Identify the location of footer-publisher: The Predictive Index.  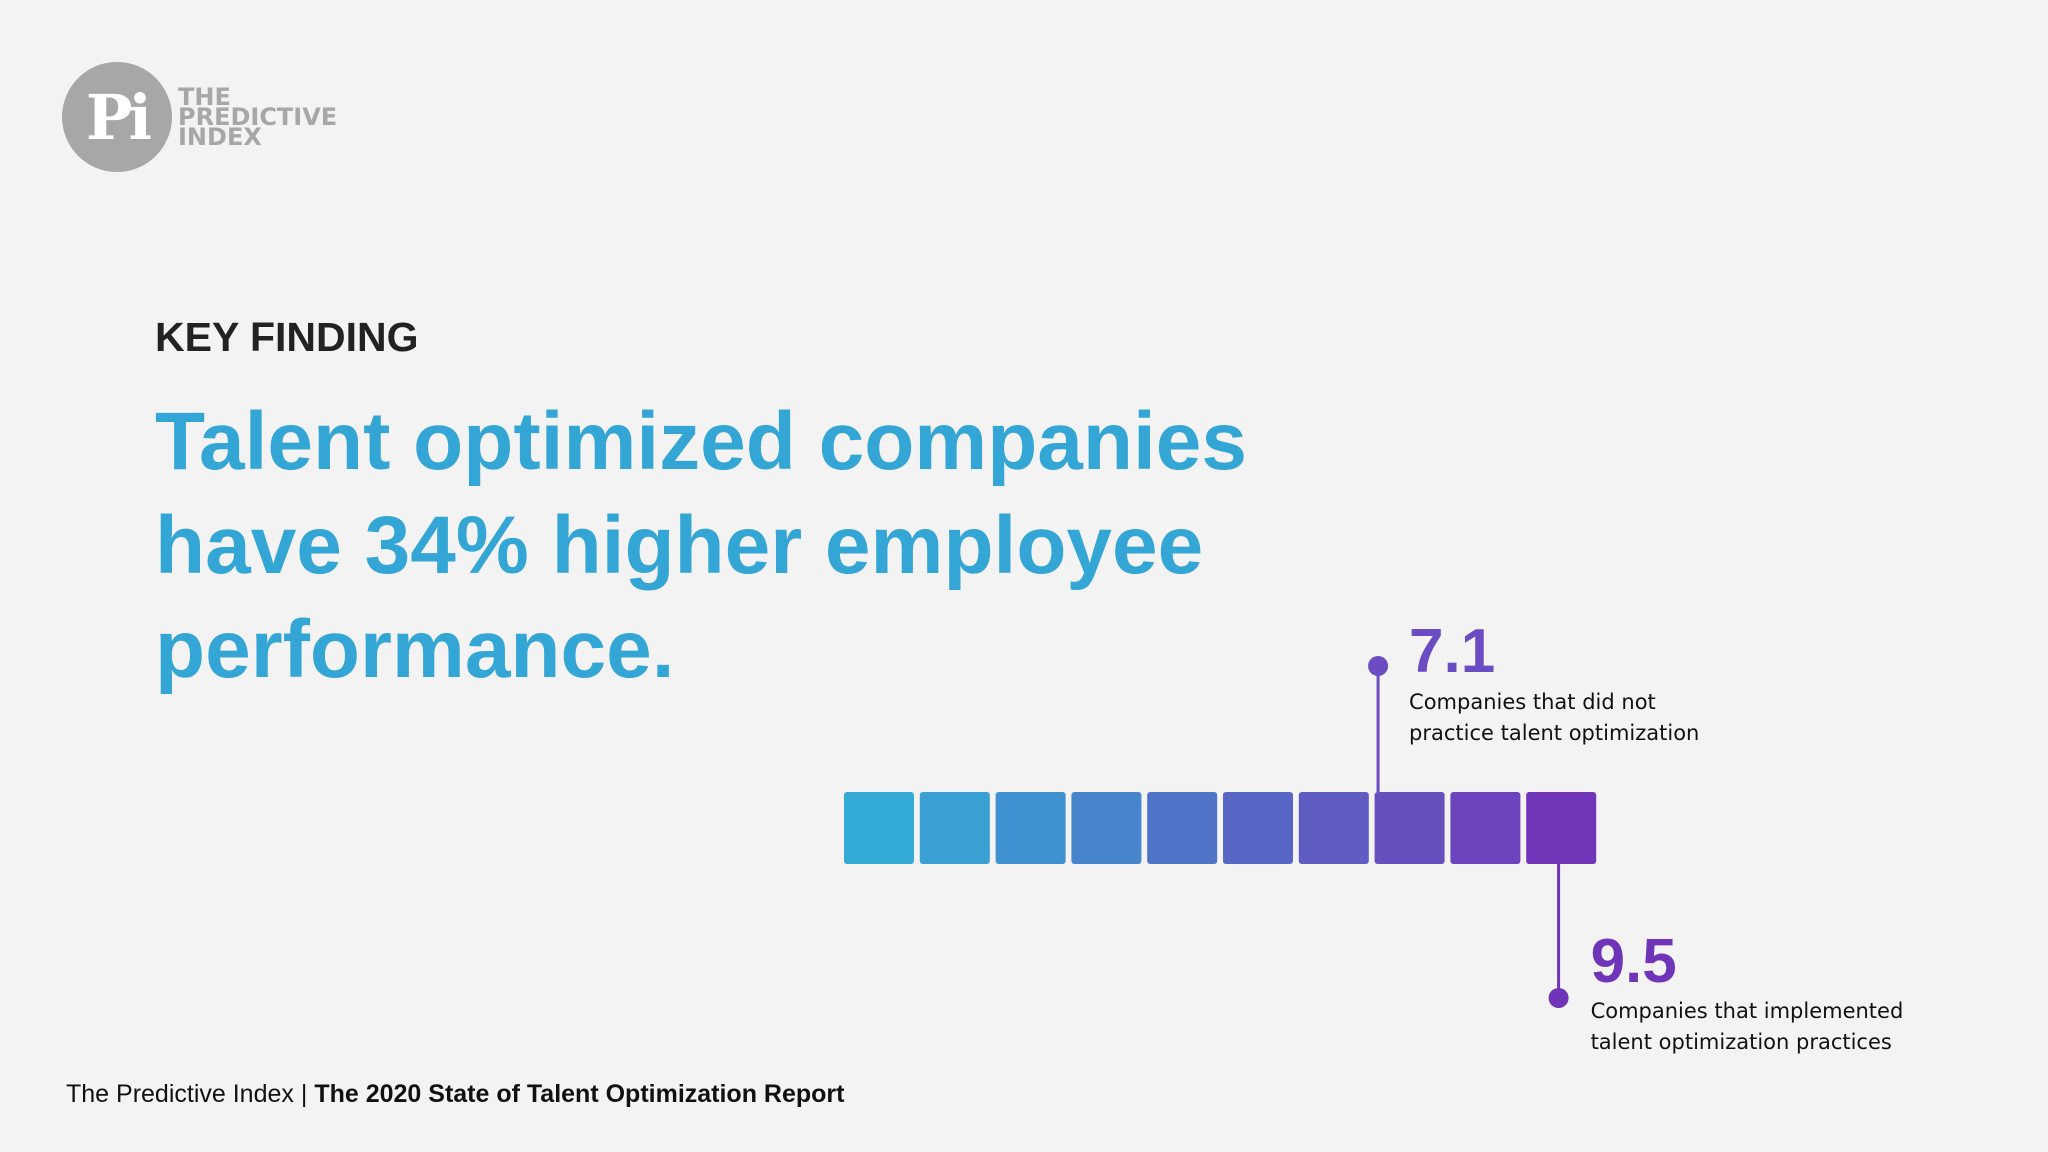
(180, 1094).